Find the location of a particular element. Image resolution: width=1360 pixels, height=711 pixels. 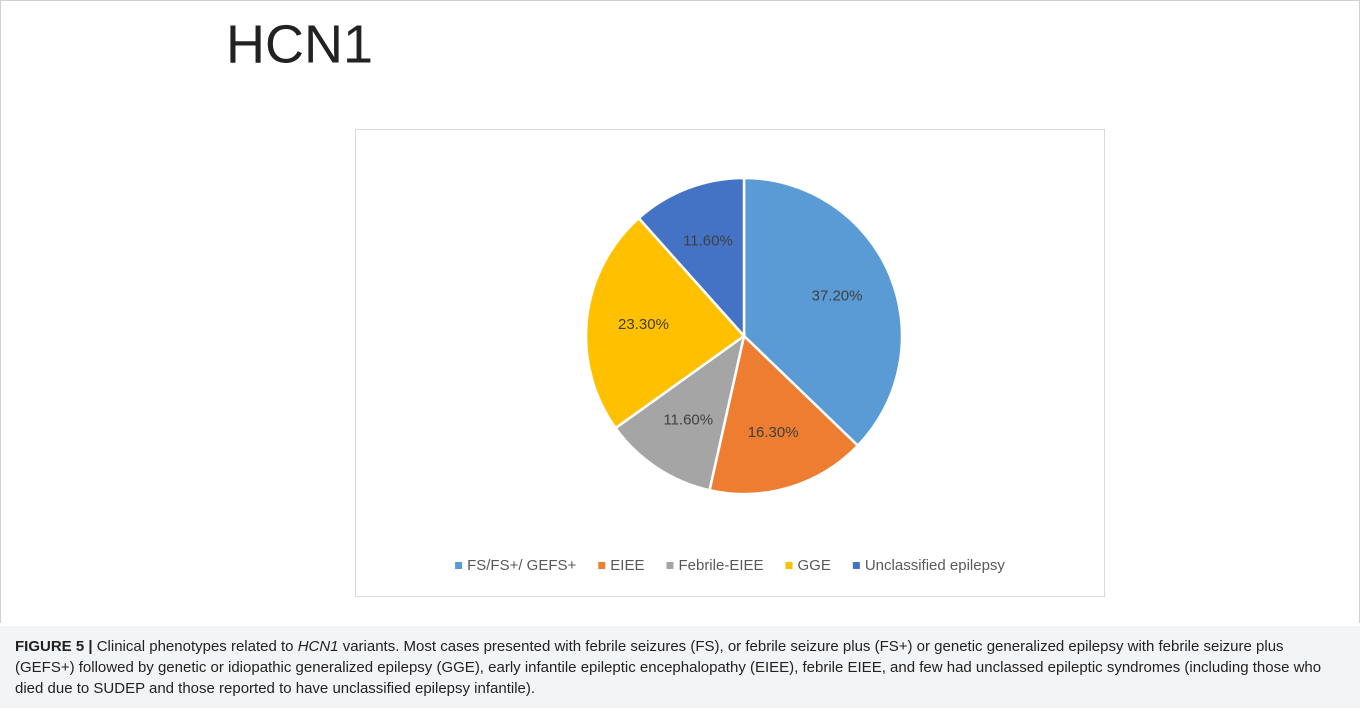

data-label: 23.30% is located at coordinates (643, 324).